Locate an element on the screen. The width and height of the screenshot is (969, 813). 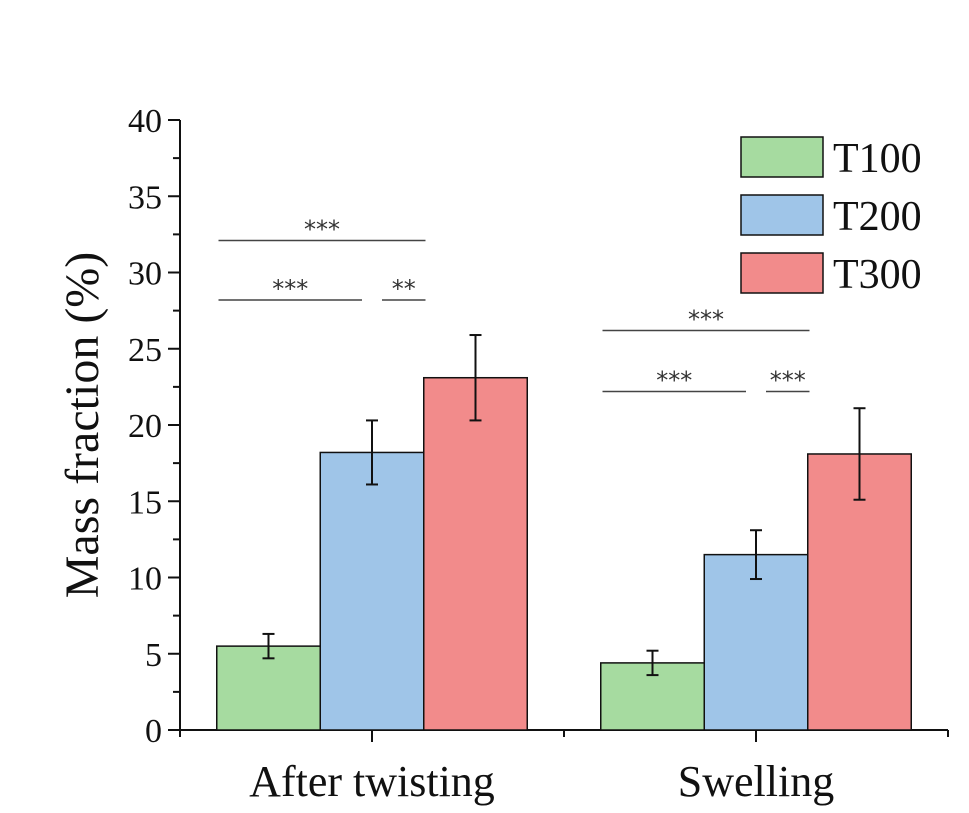
x-axis: After twisting Swelling is located at coordinates (564, 767).